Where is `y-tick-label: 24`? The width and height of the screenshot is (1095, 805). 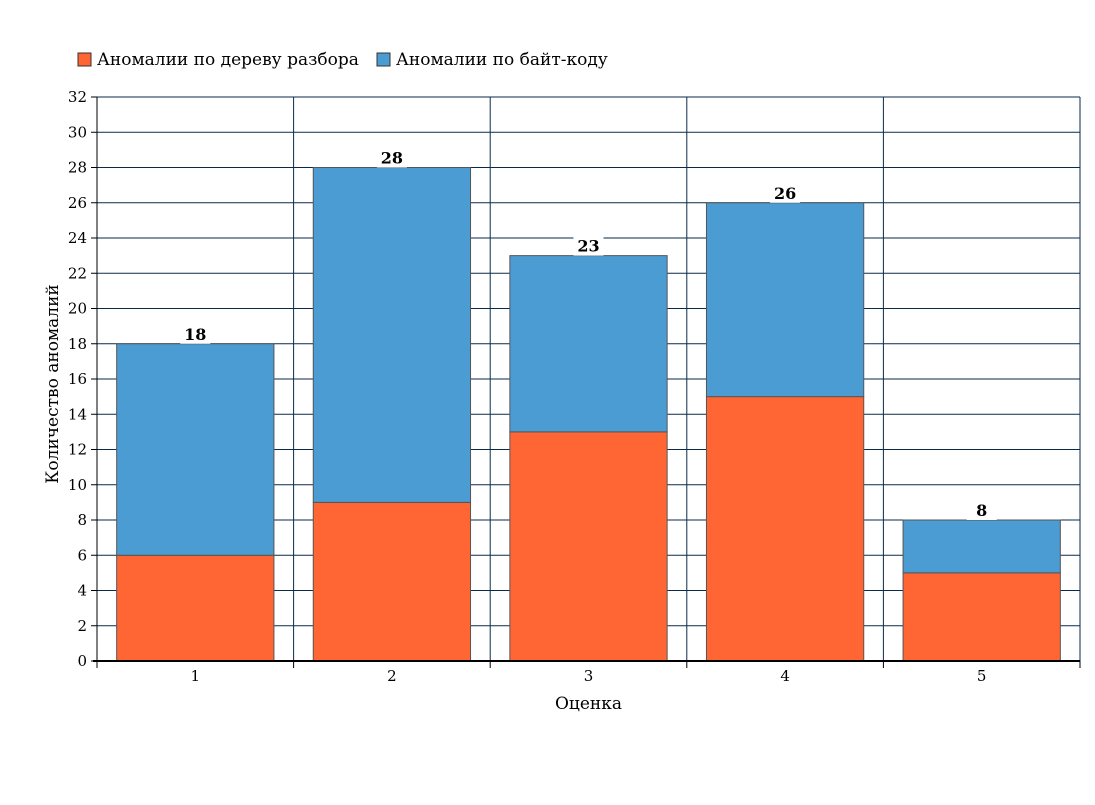 y-tick-label: 24 is located at coordinates (77, 238).